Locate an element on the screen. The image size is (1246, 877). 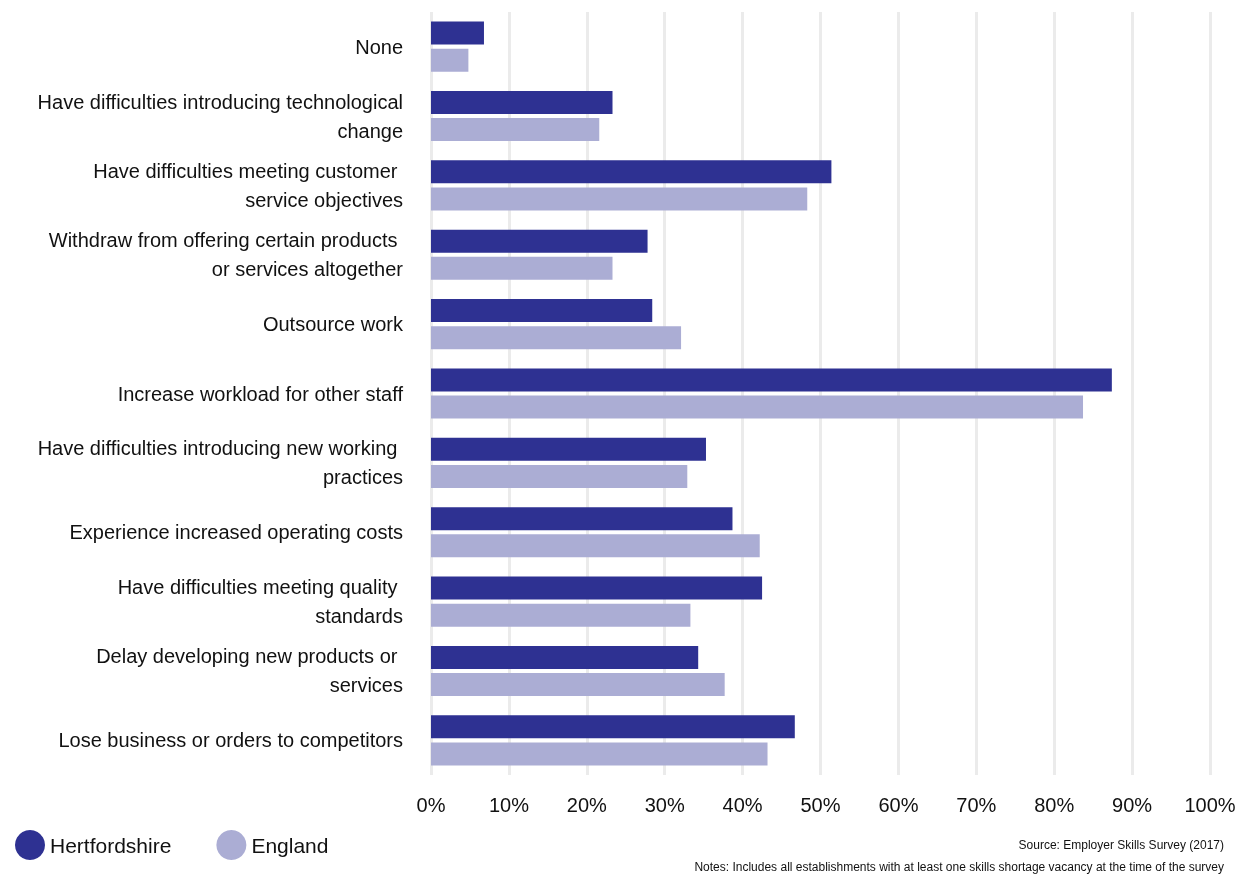
x-tick-label: 60% is located at coordinates (898, 805).